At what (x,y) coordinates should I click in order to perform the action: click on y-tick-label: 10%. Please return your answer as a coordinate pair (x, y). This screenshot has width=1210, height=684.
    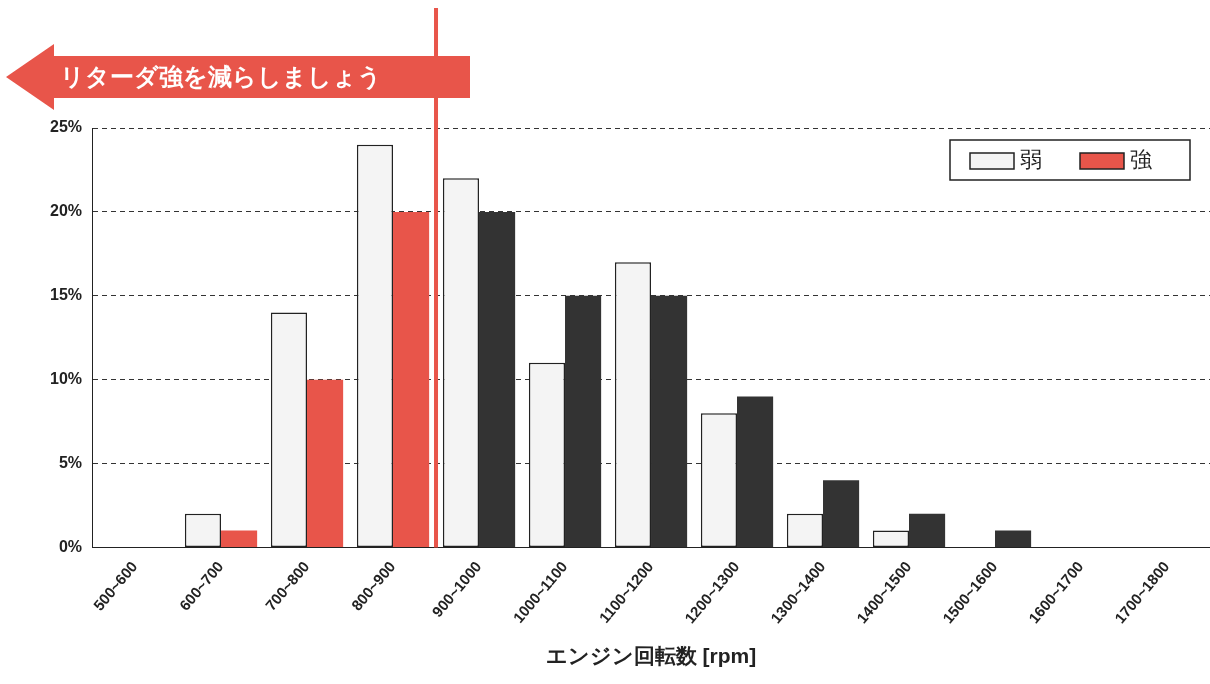
    Looking at the image, I should click on (66, 379).